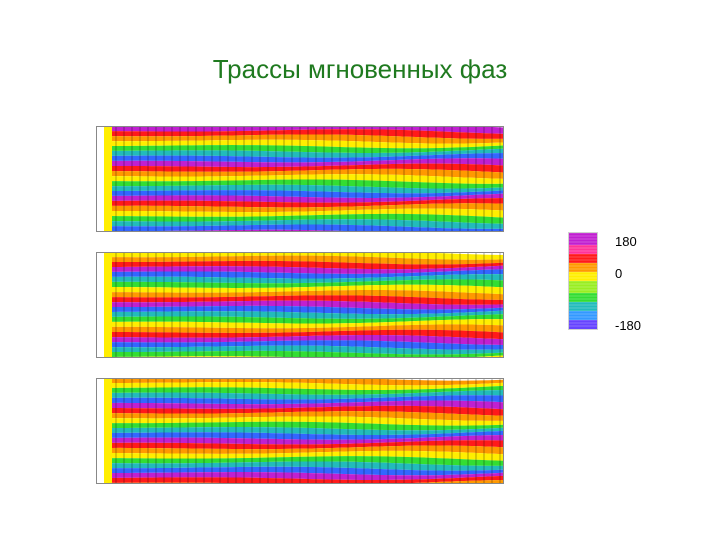  What do you see at coordinates (619, 273) in the screenshot?
I see `scale-label-mid: 0` at bounding box center [619, 273].